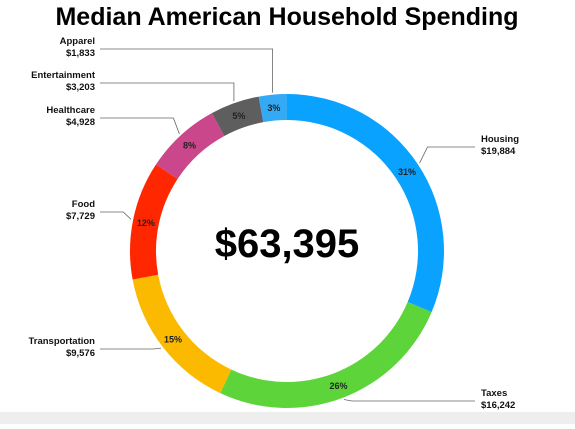 Image resolution: width=575 pixels, height=429 pixels. Describe the element at coordinates (83, 204) in the screenshot. I see `category-label-food: Food` at that location.